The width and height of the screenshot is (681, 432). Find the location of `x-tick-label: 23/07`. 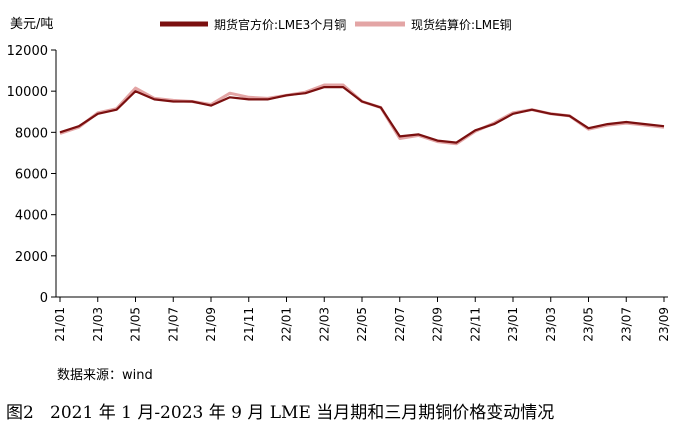

x-tick-label: 23/07 is located at coordinates (626, 324).